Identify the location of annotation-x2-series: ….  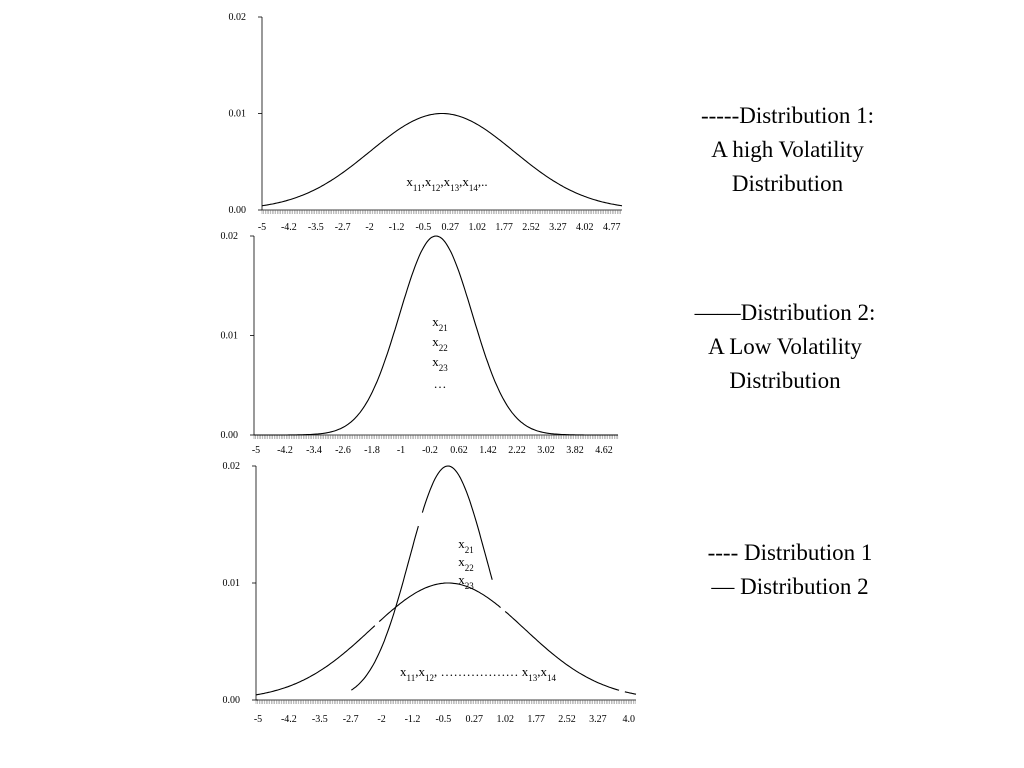
(440, 383).